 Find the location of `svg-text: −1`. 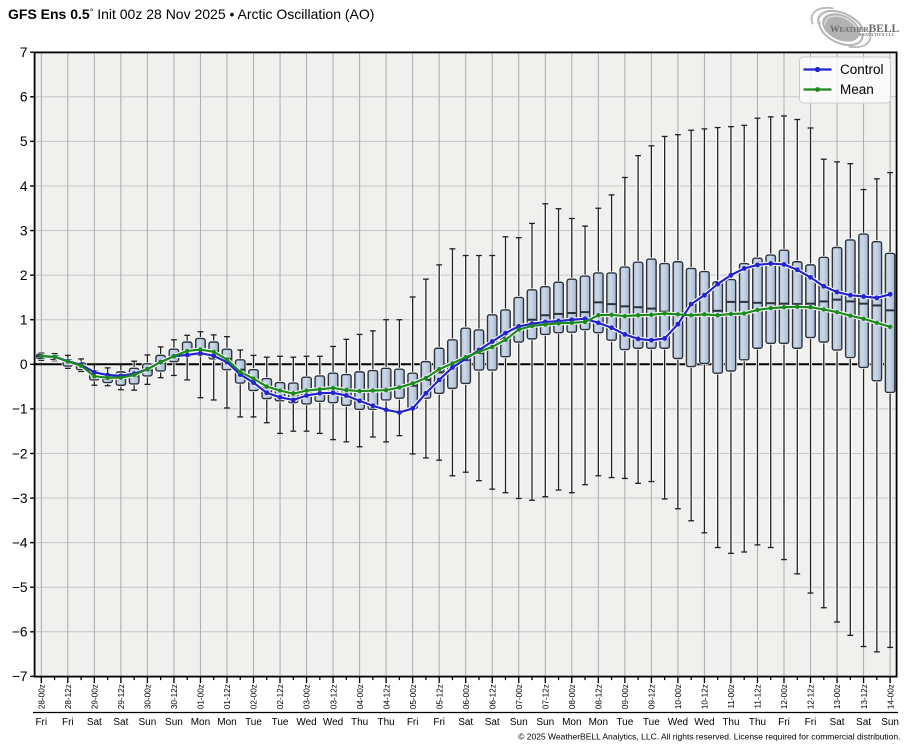

svg-text: −1 is located at coordinates (20, 409).